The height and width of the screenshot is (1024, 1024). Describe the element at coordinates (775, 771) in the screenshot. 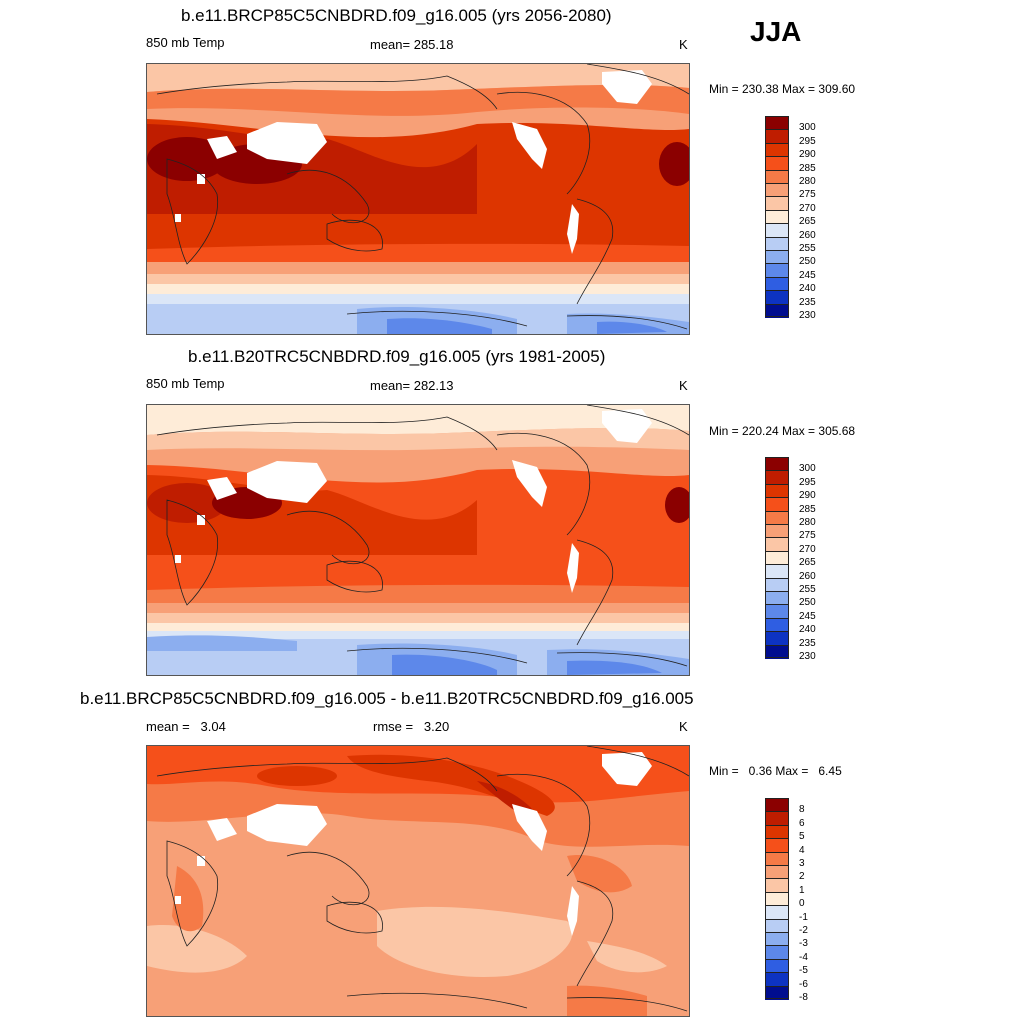

I see `panel3-min-max: Min = 0.36 Max = 6.45` at that location.